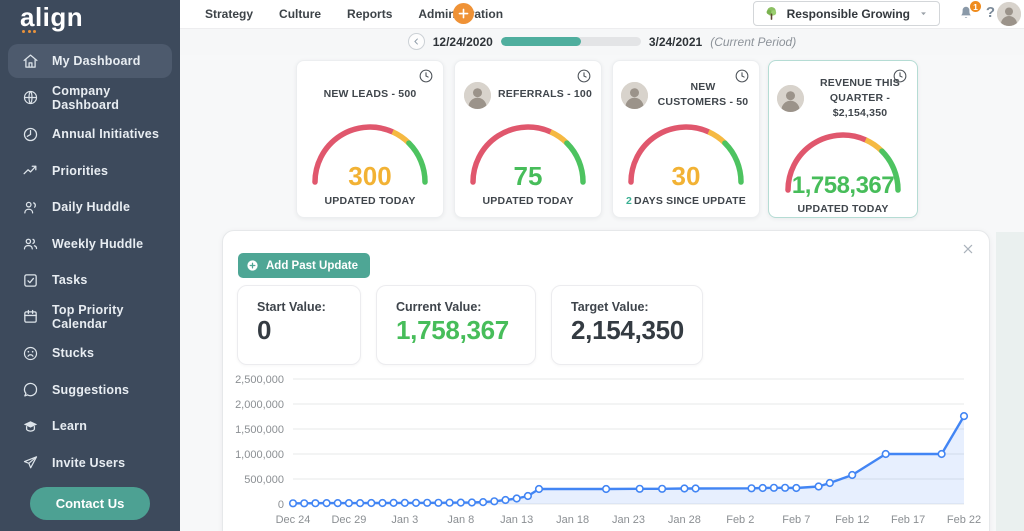 The width and height of the screenshot is (1024, 531). I want to click on kpi-value: 300, so click(370, 176).